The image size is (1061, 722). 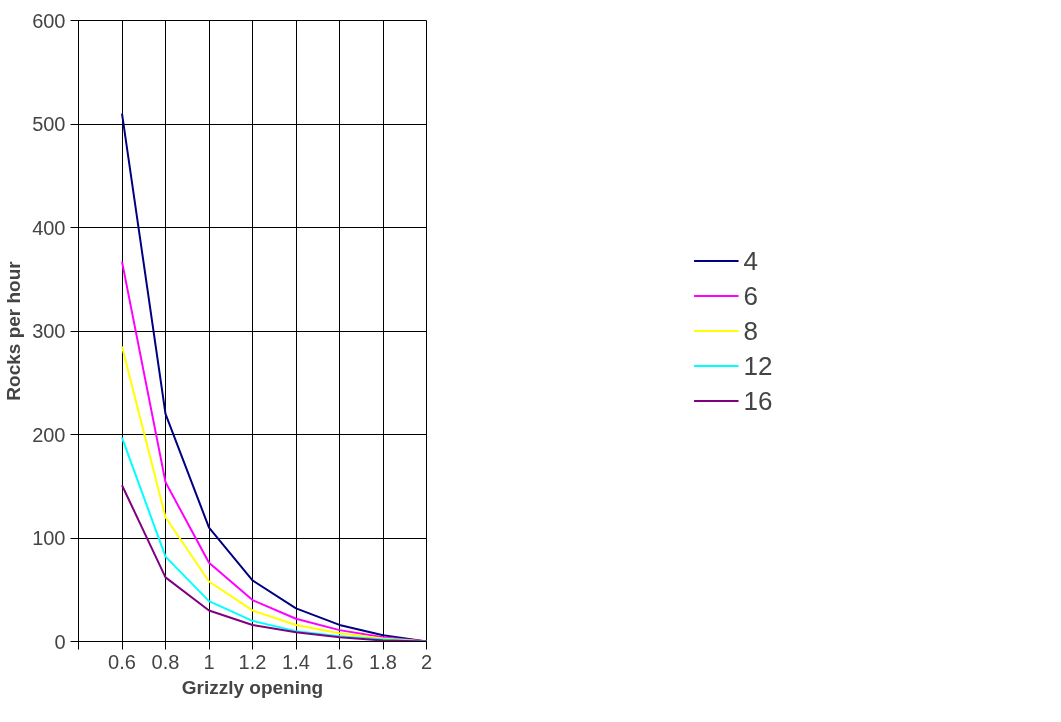 I want to click on y-tick-label: 100, so click(x=49, y=538).